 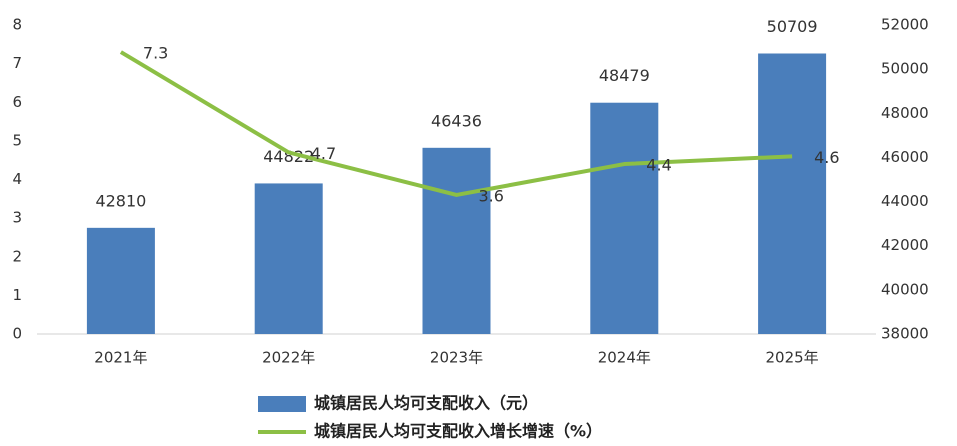 I want to click on line-value-label: 4.7, so click(x=323, y=153).